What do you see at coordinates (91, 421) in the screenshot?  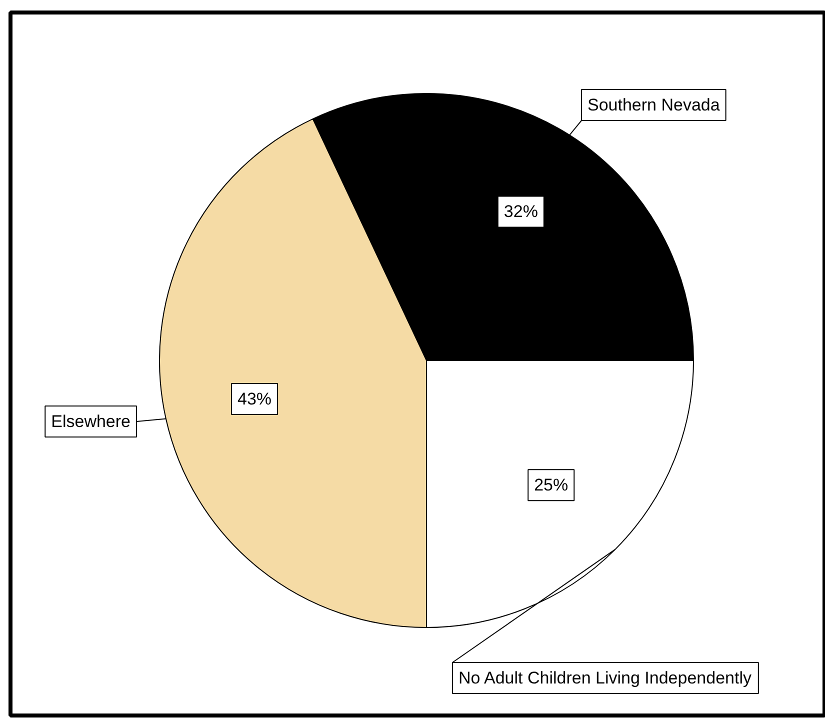 I see `slice-label: Elsewhere` at bounding box center [91, 421].